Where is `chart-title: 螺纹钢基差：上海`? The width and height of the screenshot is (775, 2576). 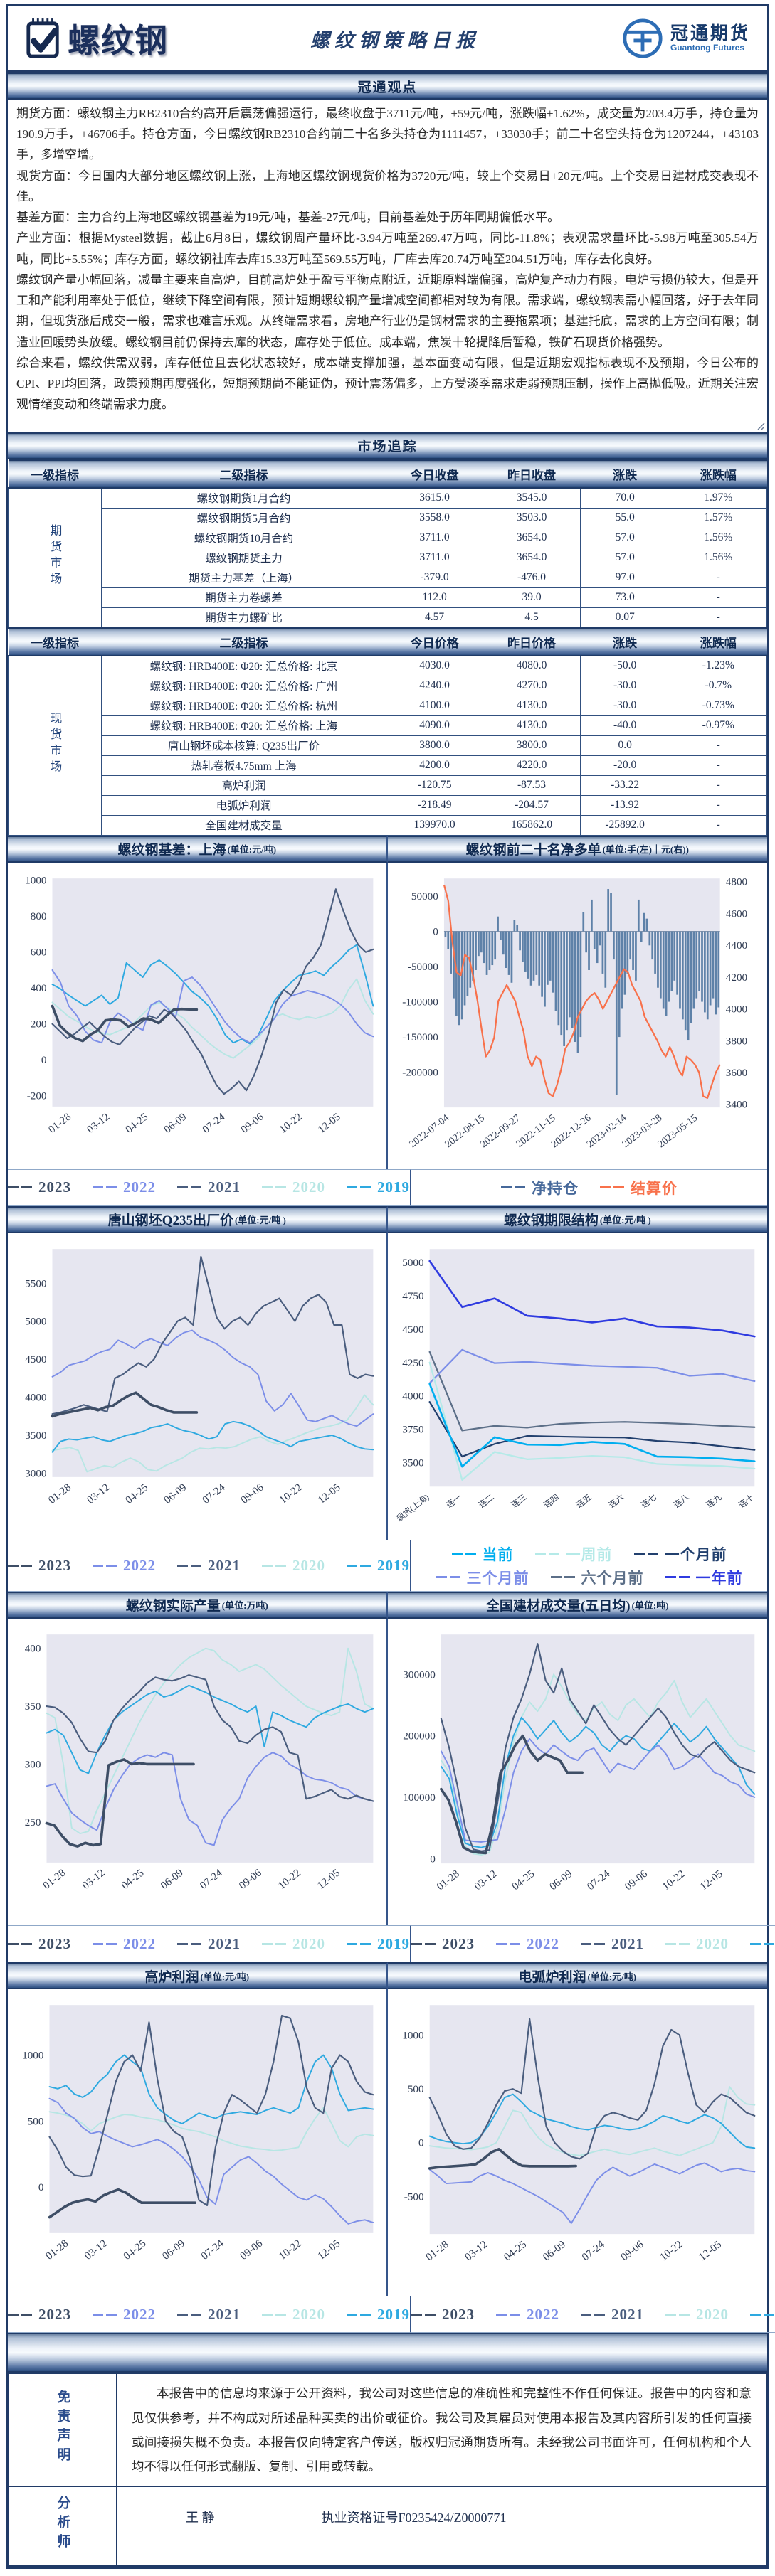
chart-title: 螺纹钢基差：上海 is located at coordinates (171, 850).